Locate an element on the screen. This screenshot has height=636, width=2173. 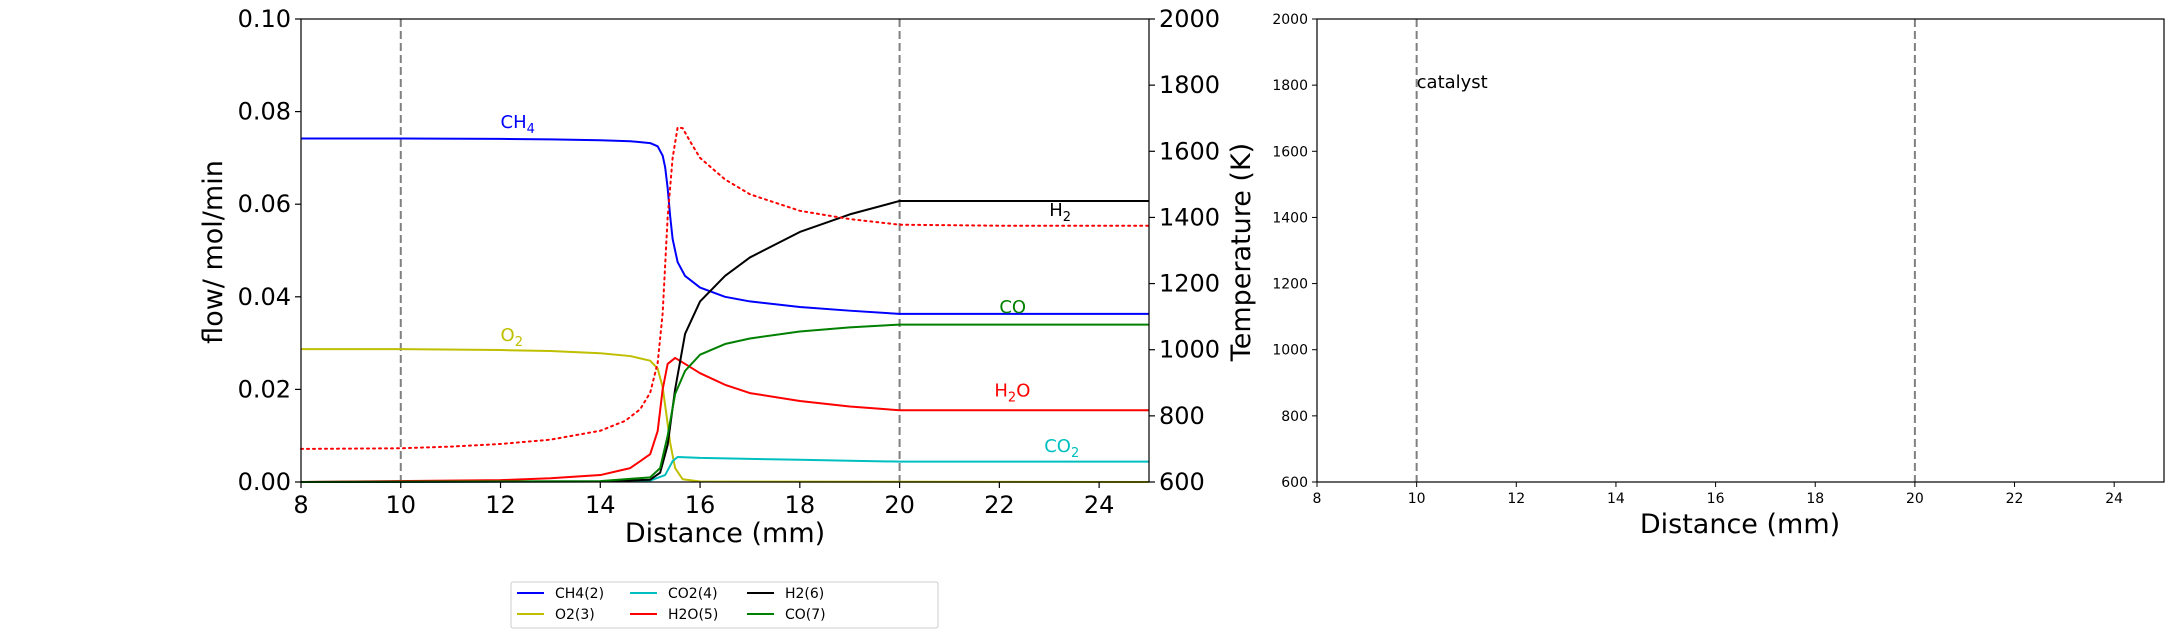
legend-items: CH4(2) O2(3) CO2(4) H2O(5) H2(6) CO(7) is located at coordinates (671, 604).